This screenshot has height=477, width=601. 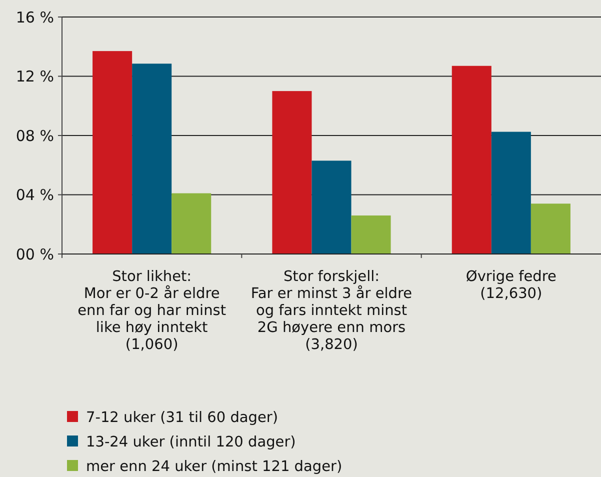 I want to click on x-tick-label: Stor forskjell: Far er minst 3 år eldre og fars inntekt minst 2G høyere enn mors (3,820), so click(x=331, y=311).